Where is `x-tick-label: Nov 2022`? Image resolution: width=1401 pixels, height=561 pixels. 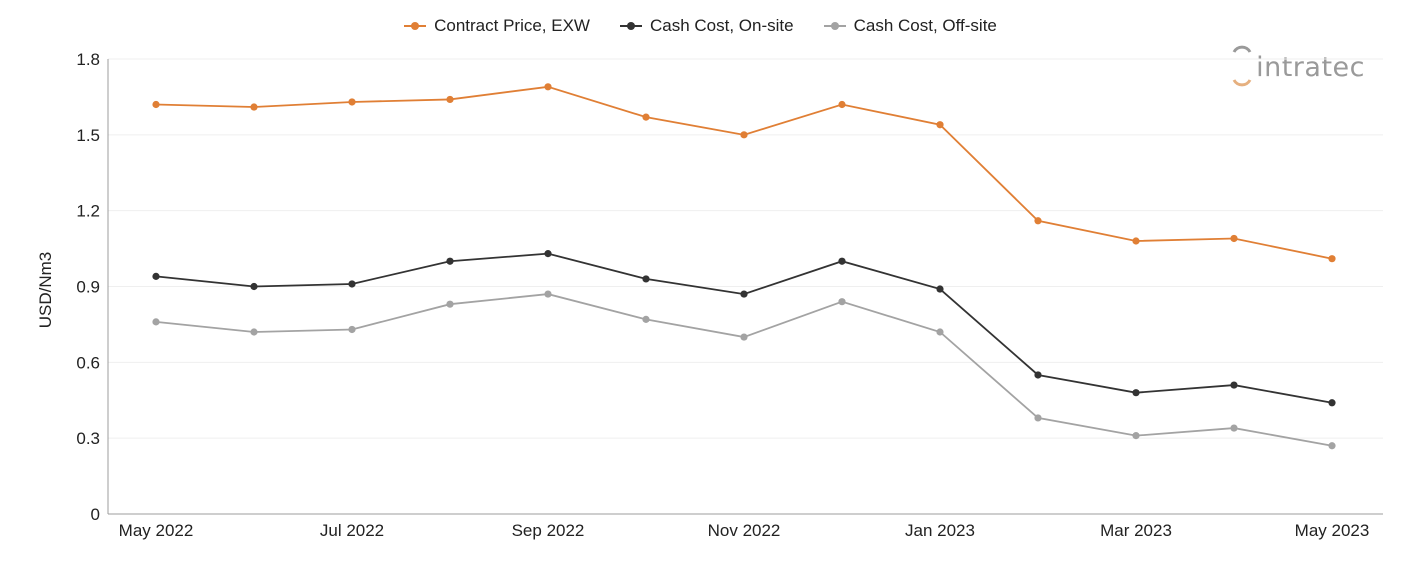
x-tick-label: Nov 2022 is located at coordinates (744, 530).